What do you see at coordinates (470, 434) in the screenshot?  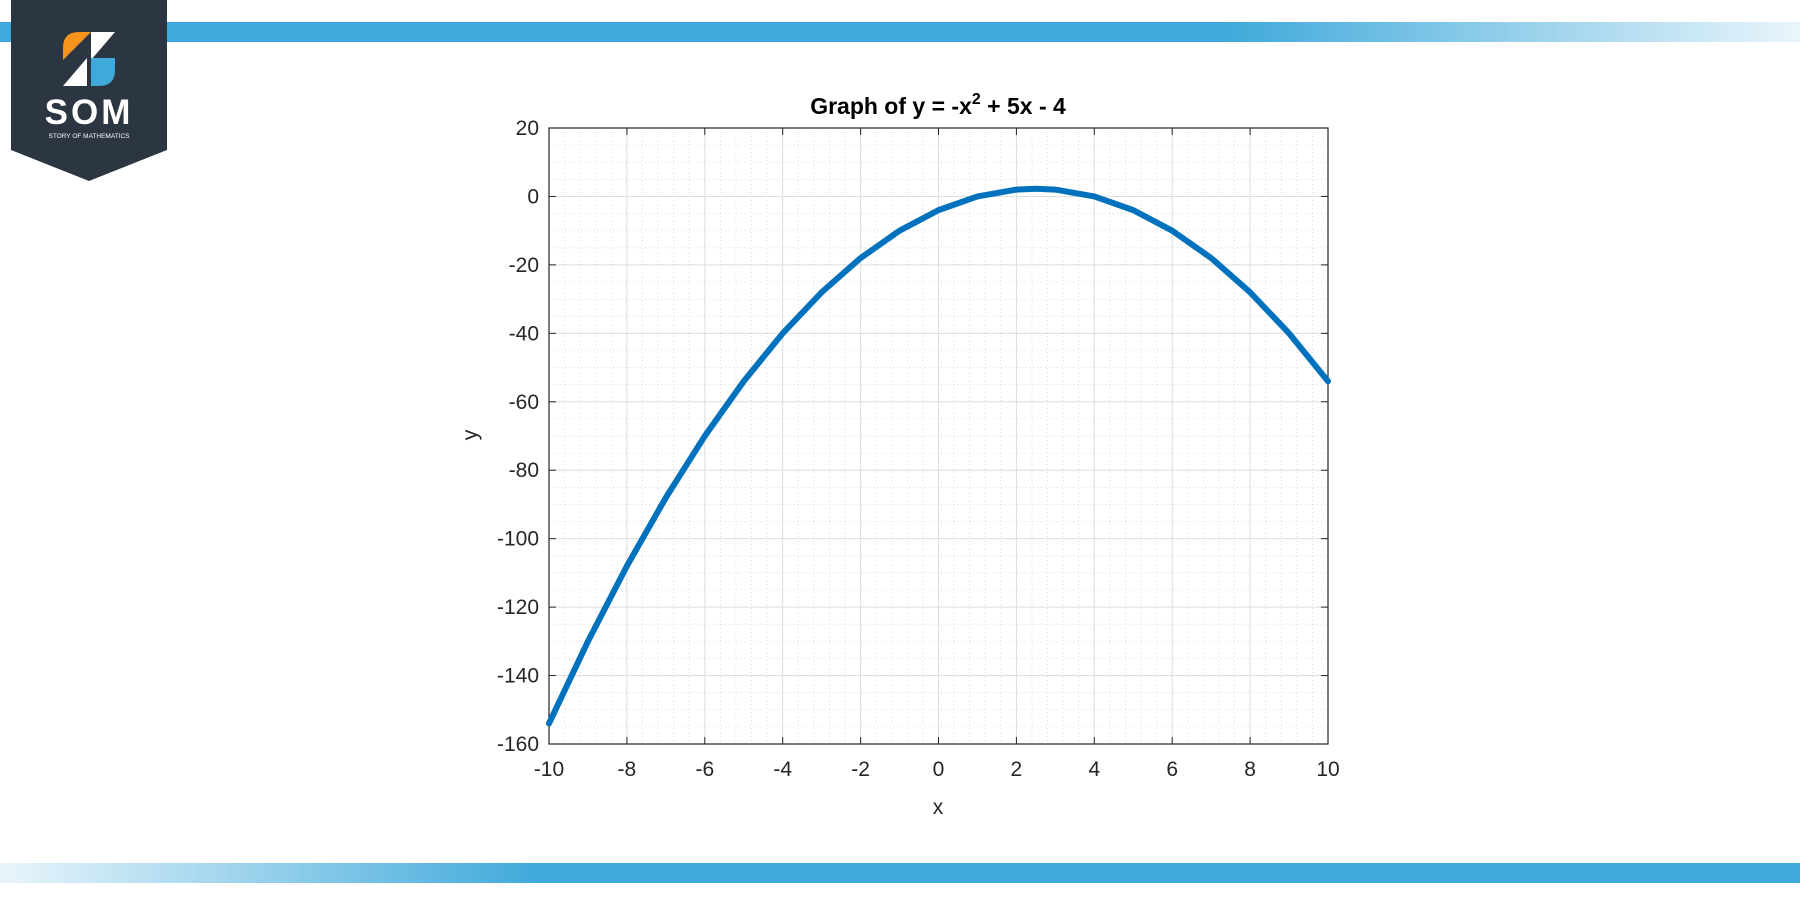 I see `y-axis-label: y` at bounding box center [470, 434].